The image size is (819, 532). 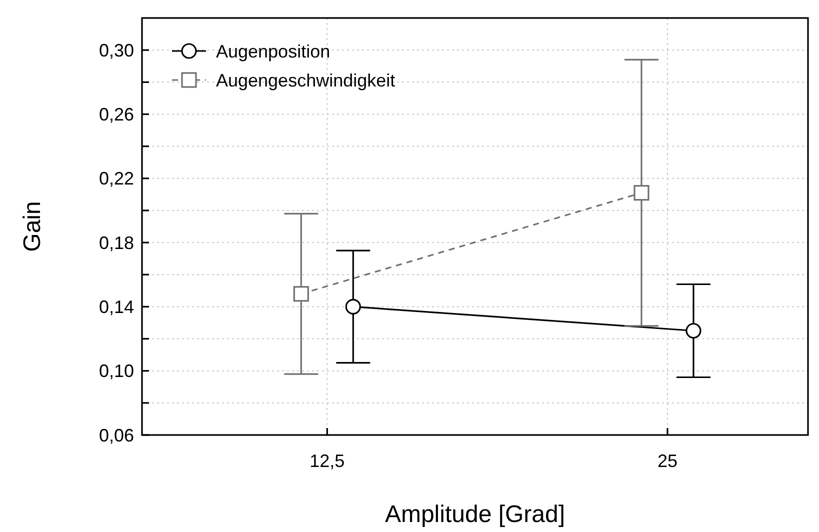 What do you see at coordinates (475, 514) in the screenshot?
I see `x-axis-title: Amplitude [Grad]` at bounding box center [475, 514].